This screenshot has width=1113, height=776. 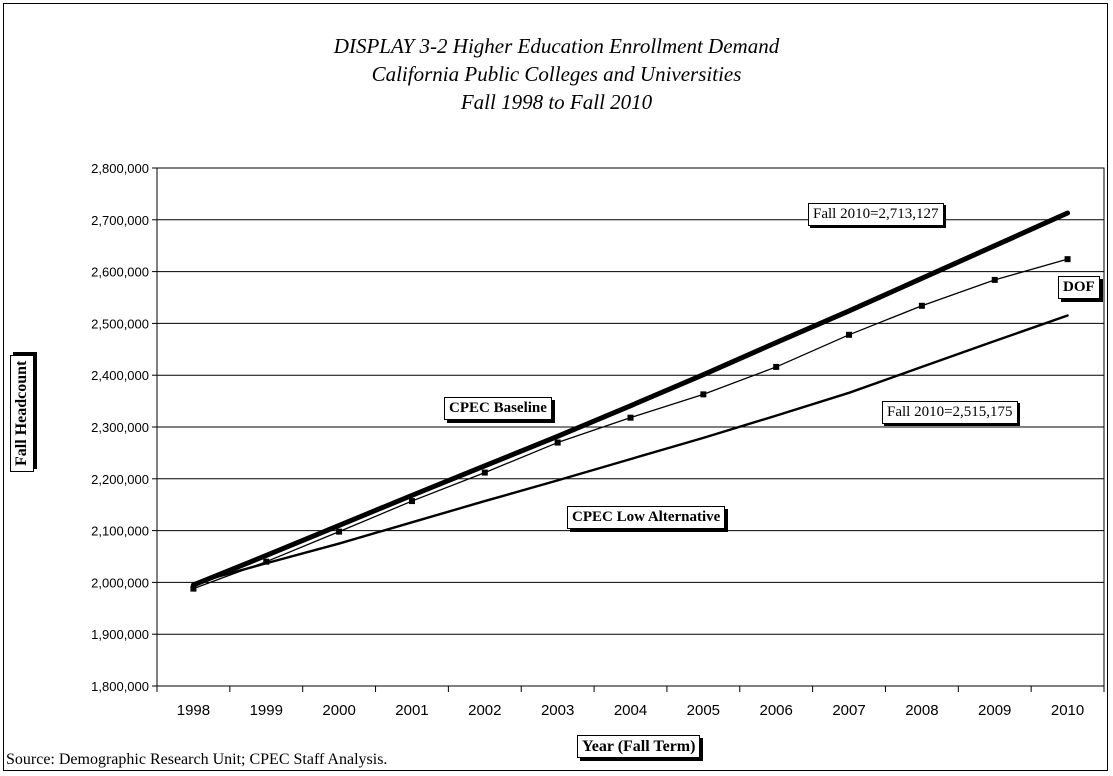 What do you see at coordinates (120, 272) in the screenshot?
I see `y-tick-label: 2,600,000` at bounding box center [120, 272].